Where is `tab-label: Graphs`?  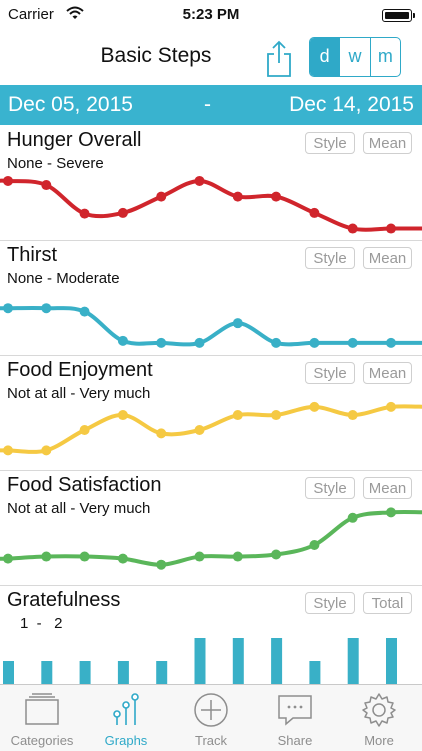 tab-label: Graphs is located at coordinates (126, 740).